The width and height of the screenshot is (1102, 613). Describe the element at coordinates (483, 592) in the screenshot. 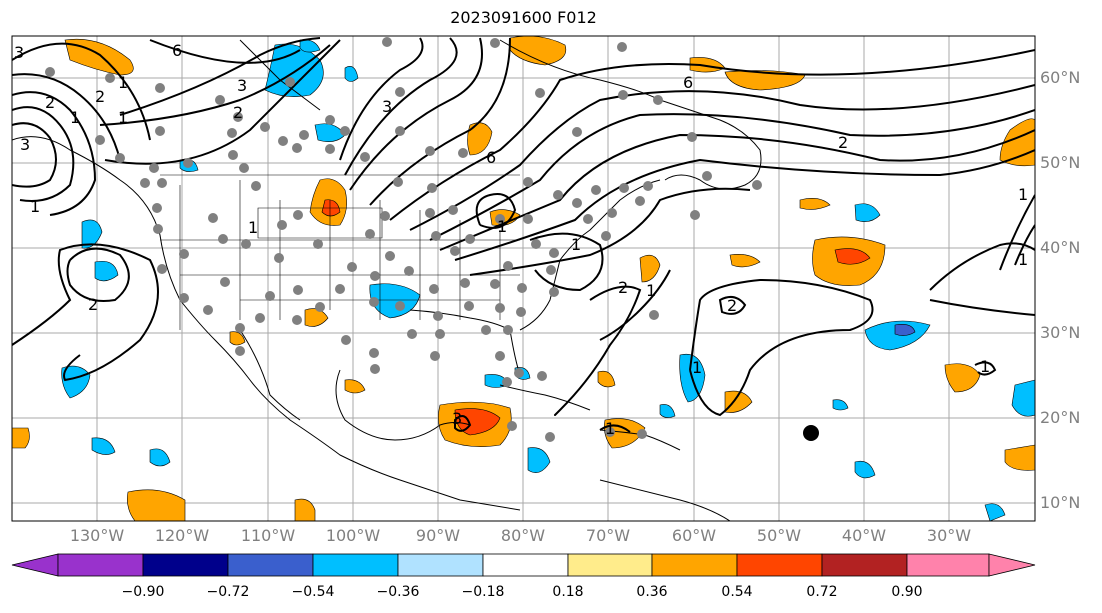

I see `colorbar-tick-label: −0.18` at that location.